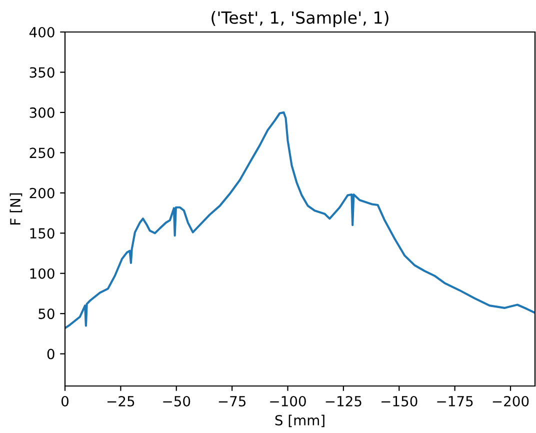 The height and width of the screenshot is (433, 536). What do you see at coordinates (42, 112) in the screenshot?
I see `y-tick-label: 300` at bounding box center [42, 112].